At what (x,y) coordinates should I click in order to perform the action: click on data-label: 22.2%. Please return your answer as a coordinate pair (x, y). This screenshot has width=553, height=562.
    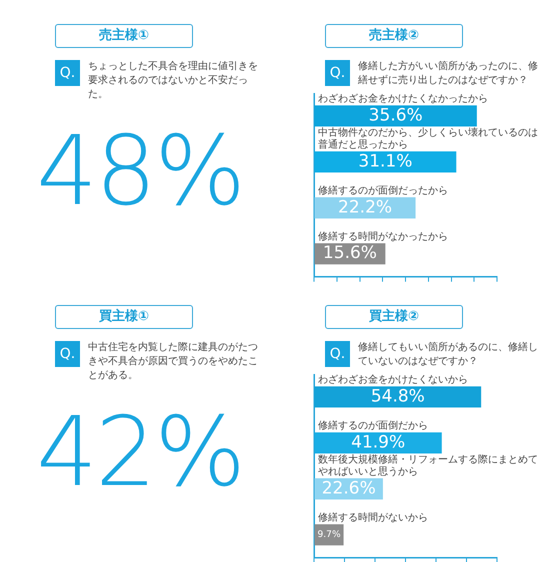
    Looking at the image, I should click on (365, 207).